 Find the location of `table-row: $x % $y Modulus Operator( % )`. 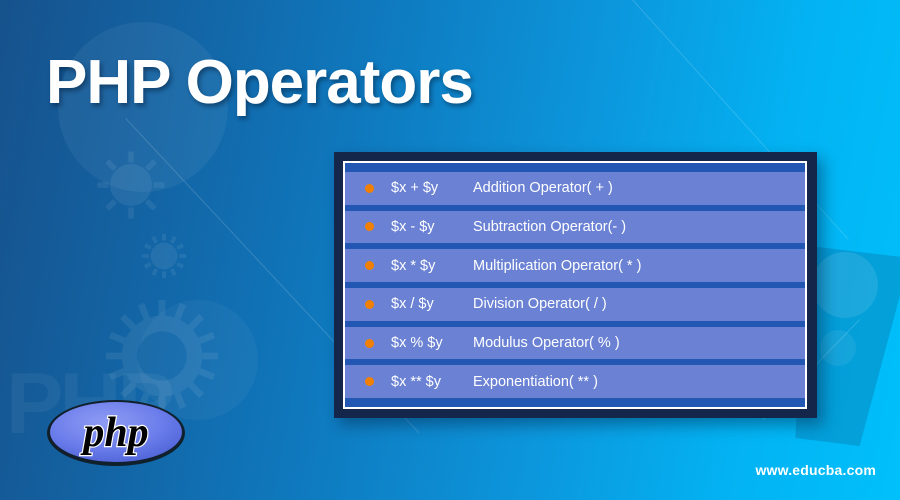

table-row: $x % $y Modulus Operator( % ) is located at coordinates (575, 343).